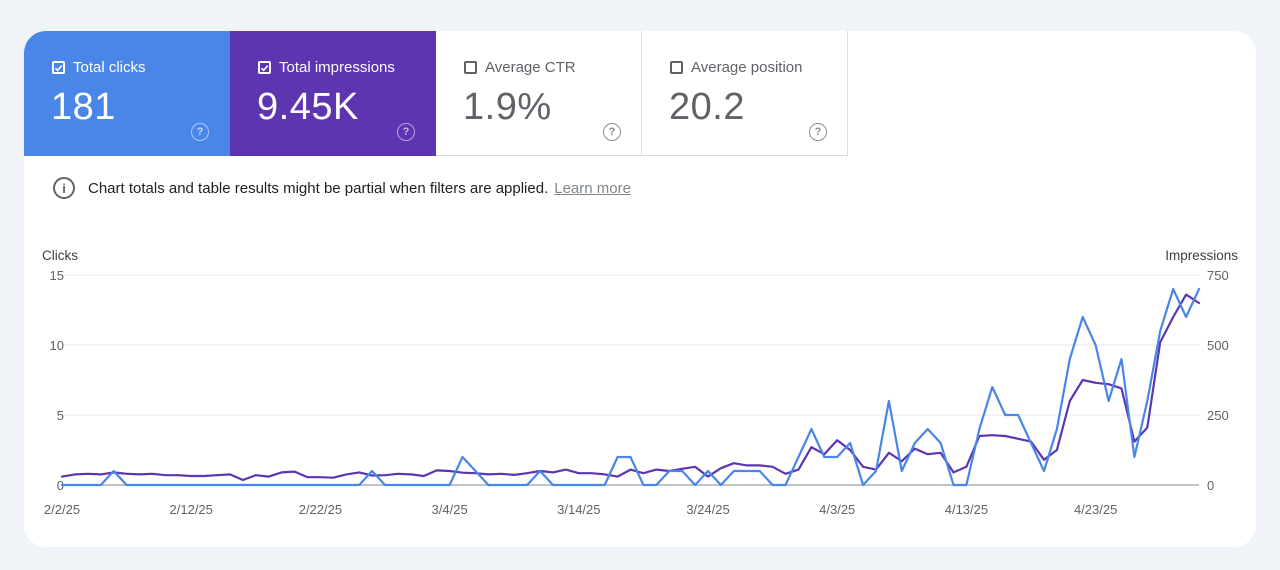 The width and height of the screenshot is (1280, 570). What do you see at coordinates (191, 509) in the screenshot?
I see `x-tick-label: 2/12/25` at bounding box center [191, 509].